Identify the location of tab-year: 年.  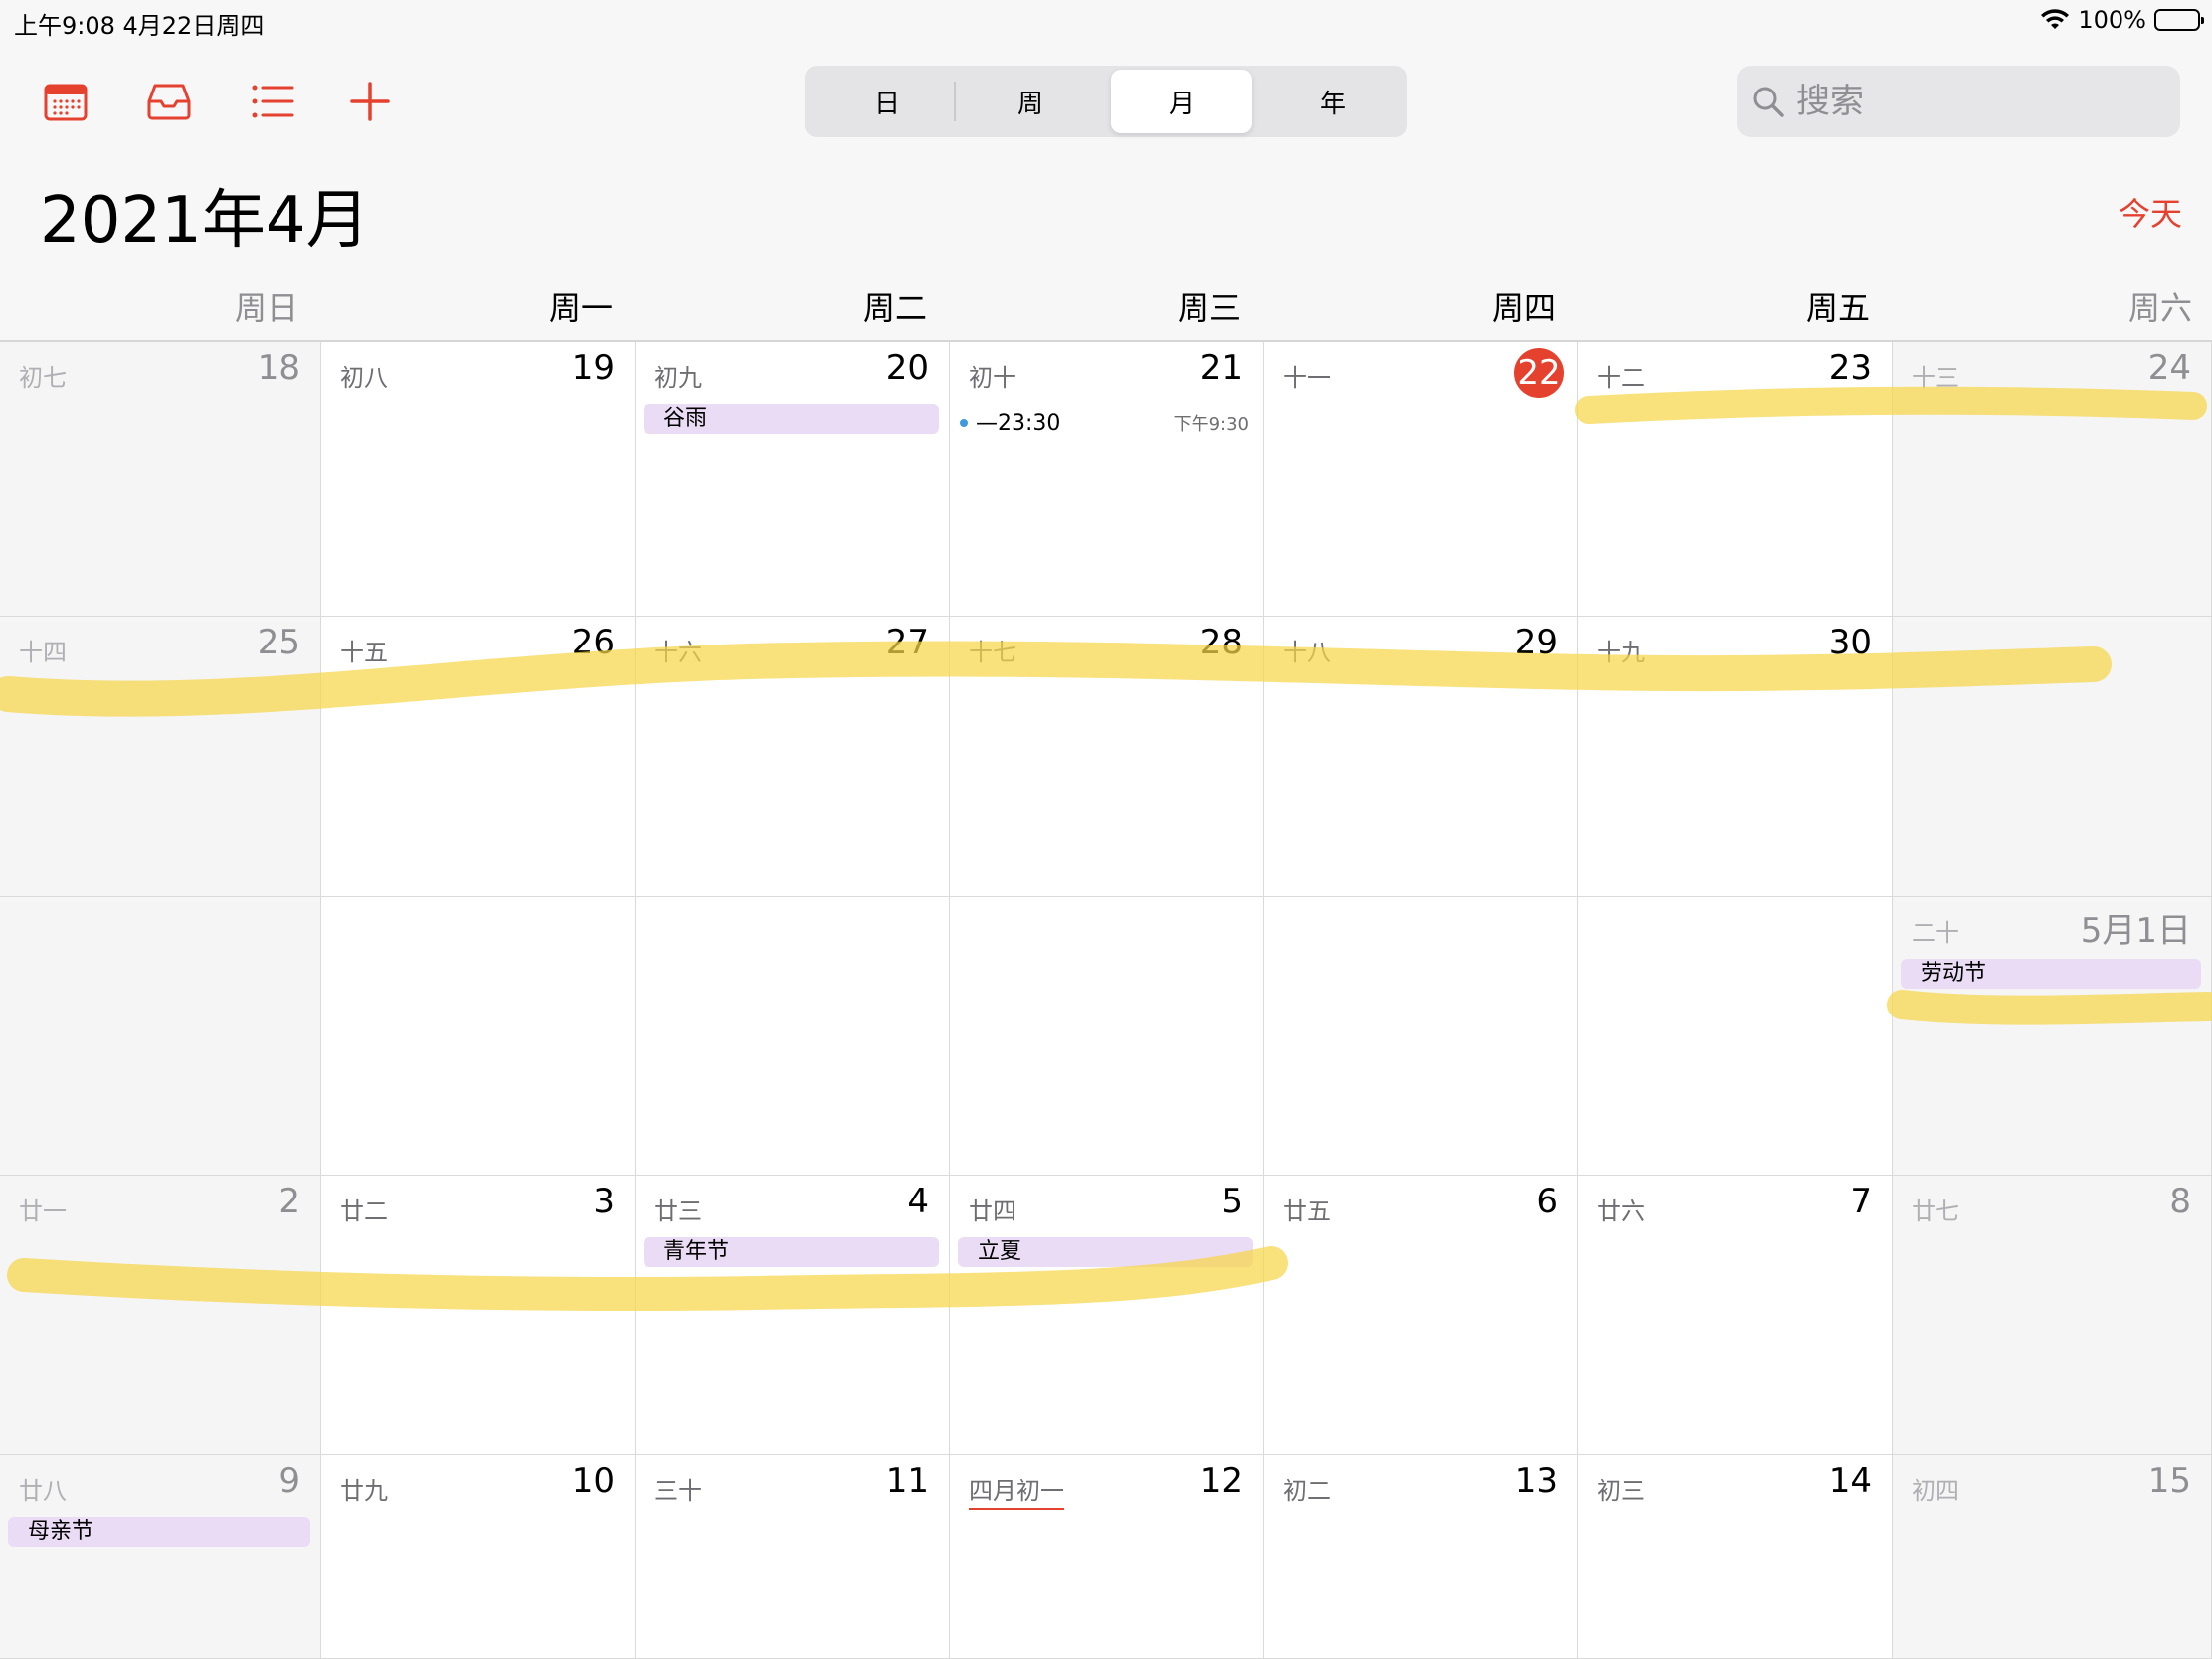
(1332, 104).